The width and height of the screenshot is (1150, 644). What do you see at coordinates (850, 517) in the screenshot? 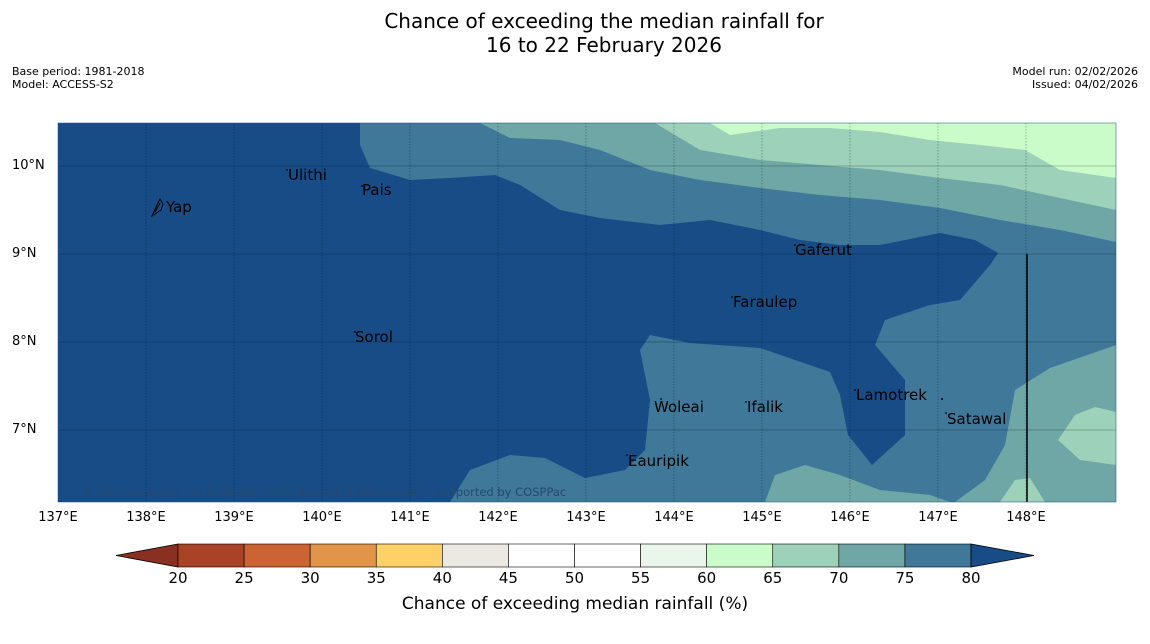
I see `lon-label-146e: 146°E` at bounding box center [850, 517].